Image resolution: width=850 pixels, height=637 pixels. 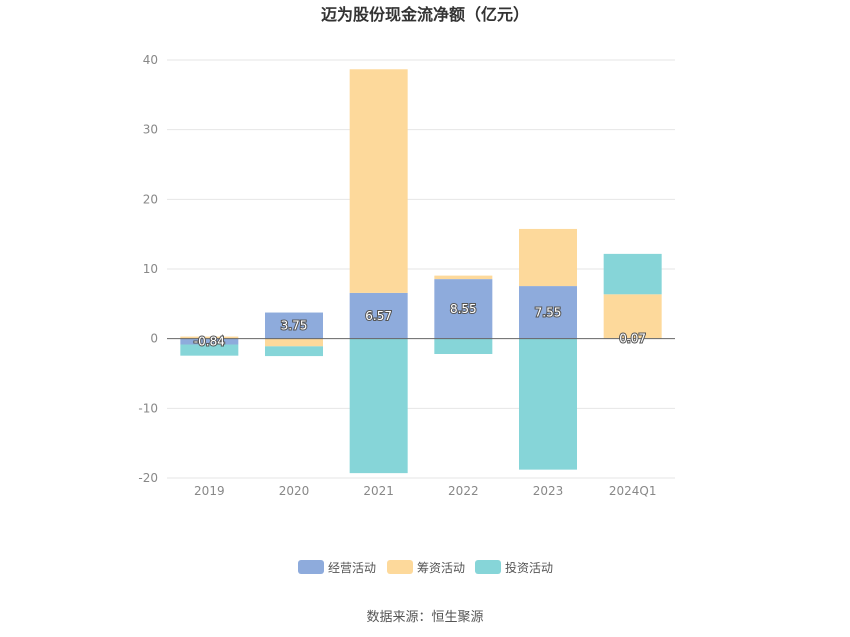 I want to click on legend-item: 经营活动, so click(x=337, y=567).